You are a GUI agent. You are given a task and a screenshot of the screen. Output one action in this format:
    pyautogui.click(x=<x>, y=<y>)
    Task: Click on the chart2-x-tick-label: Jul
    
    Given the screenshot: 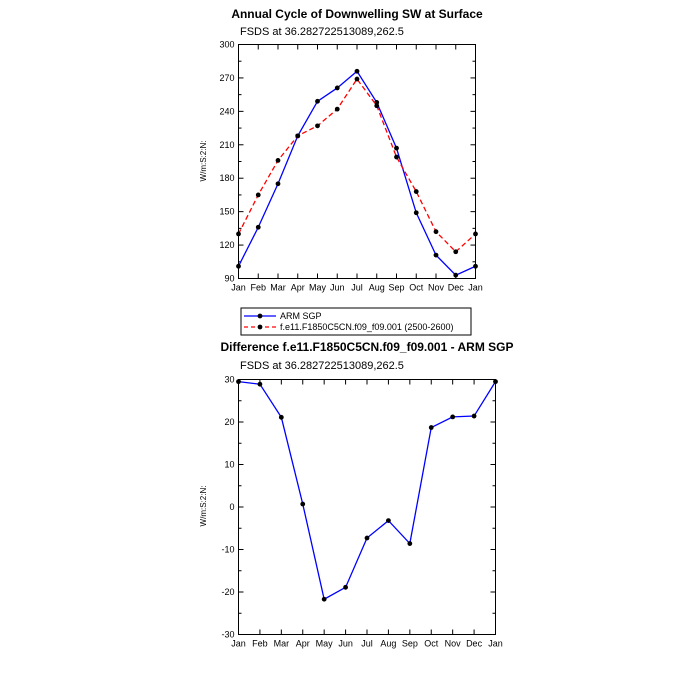 What is the action you would take?
    pyautogui.click(x=367, y=644)
    